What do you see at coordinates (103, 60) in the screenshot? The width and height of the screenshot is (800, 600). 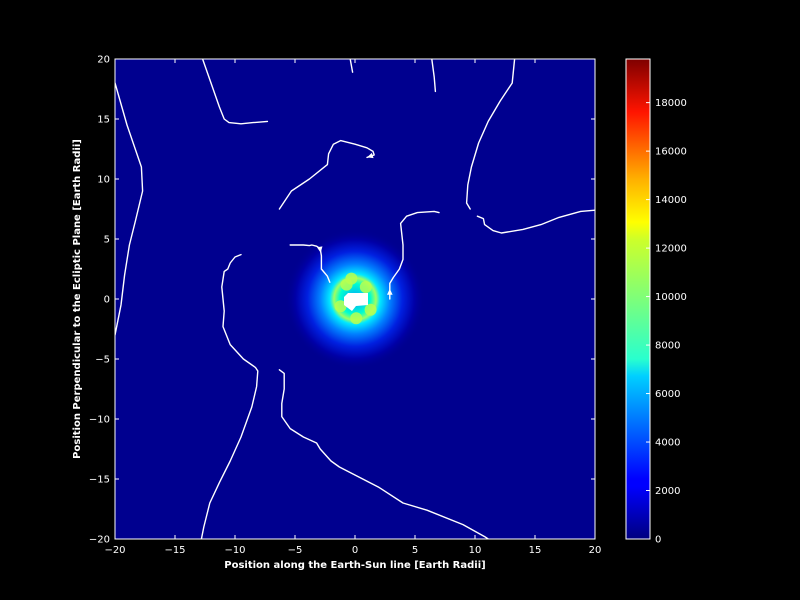 I see `y-tick-label: 20` at bounding box center [103, 60].